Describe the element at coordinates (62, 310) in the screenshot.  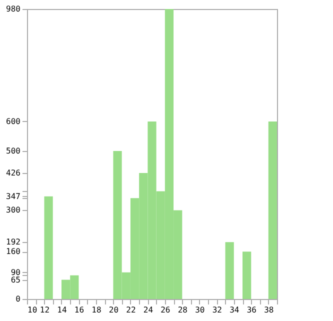
I see `x-tick-label: 14` at that location.